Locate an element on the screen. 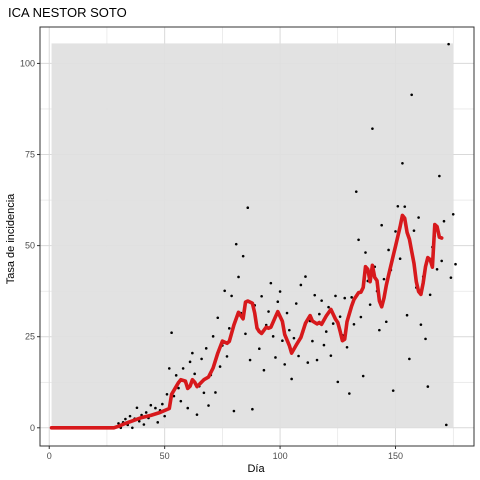  y-axis: 0 25 50 75 100 is located at coordinates (30, 245).